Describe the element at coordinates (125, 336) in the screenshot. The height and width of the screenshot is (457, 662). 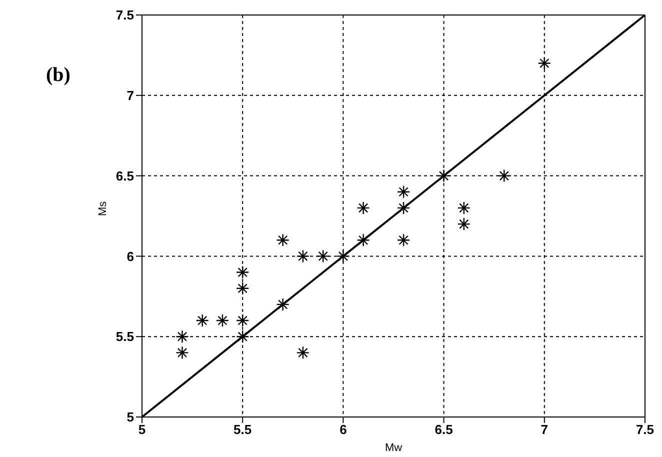
I see `y-tick-label: 5.5` at that location.